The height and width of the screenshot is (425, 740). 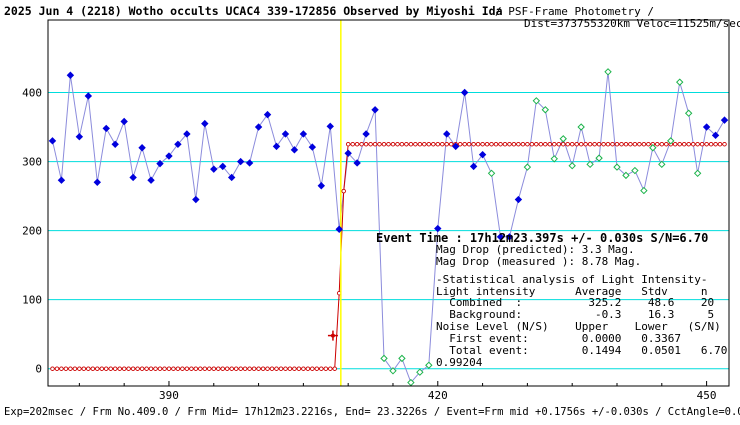 What do you see at coordinates (332, 335) in the screenshot?
I see `event-marker-dot` at bounding box center [332, 335].